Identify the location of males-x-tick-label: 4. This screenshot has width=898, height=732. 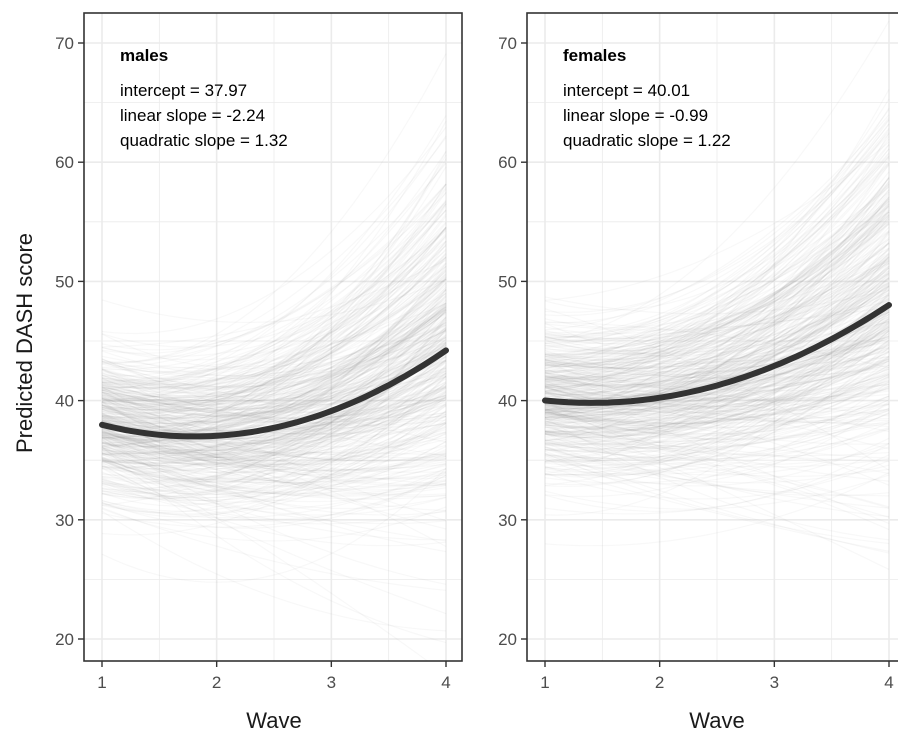
(445, 682).